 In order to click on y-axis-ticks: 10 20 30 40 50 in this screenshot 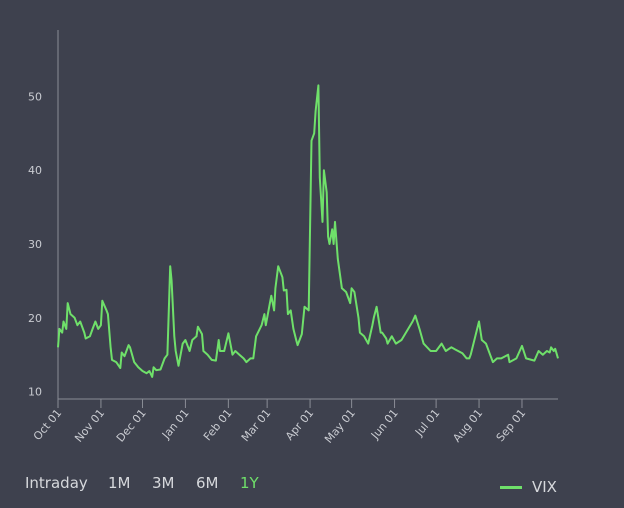, I will do `click(35, 244)`.